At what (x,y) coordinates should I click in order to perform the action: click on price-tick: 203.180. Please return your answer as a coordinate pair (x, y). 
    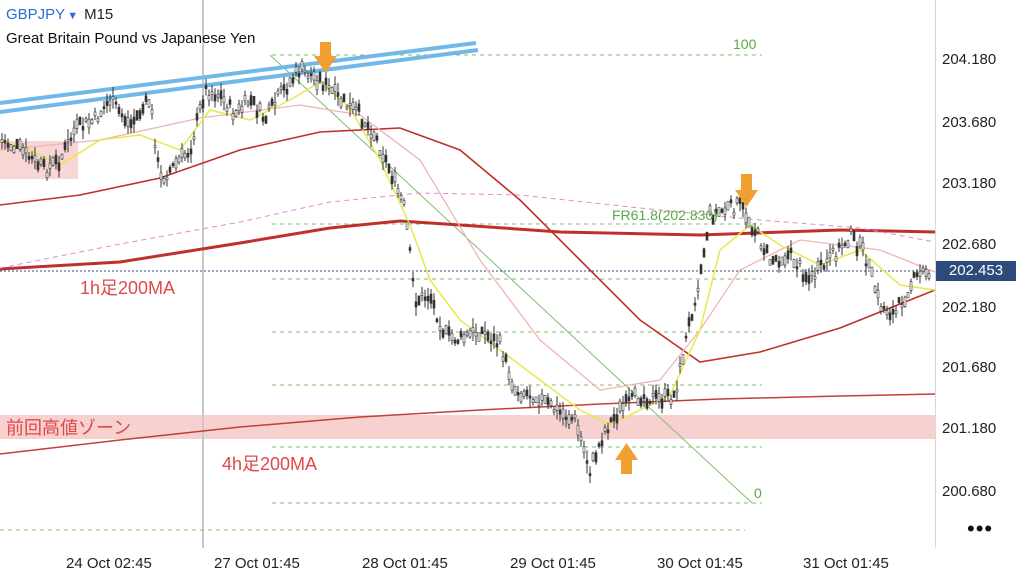
    Looking at the image, I should click on (969, 183).